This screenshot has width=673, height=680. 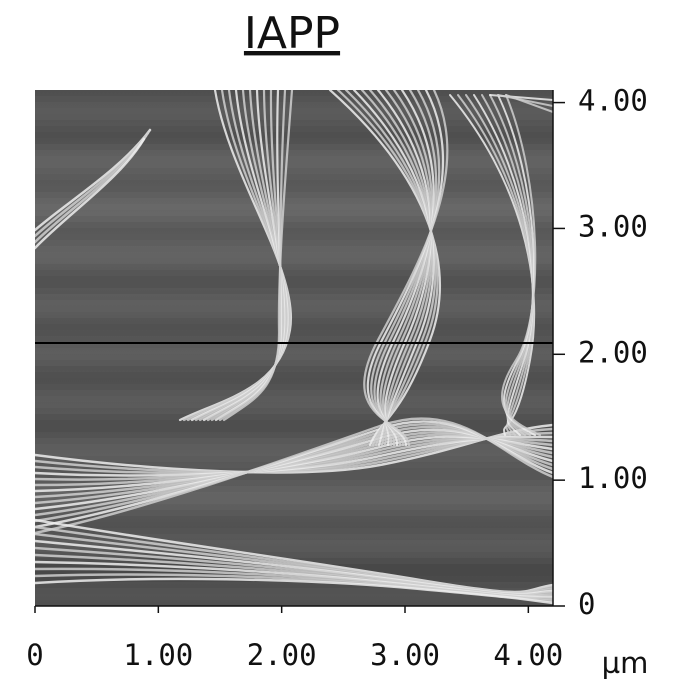 I want to click on y-tick-label: 2.00, so click(x=613, y=352).